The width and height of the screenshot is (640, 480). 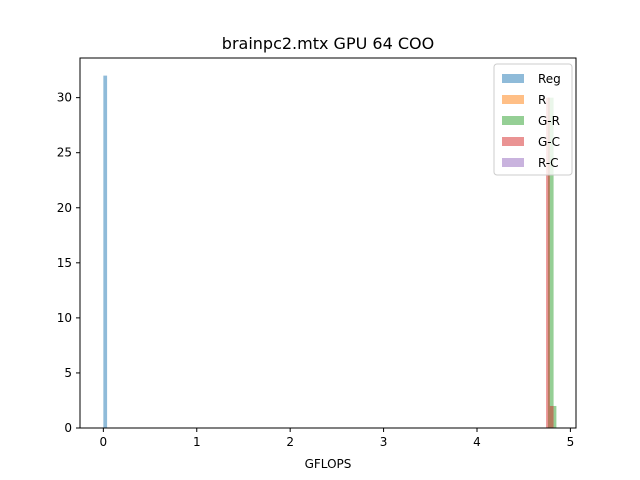 What do you see at coordinates (64, 263) in the screenshot?
I see `y-tick-label: 15` at bounding box center [64, 263].